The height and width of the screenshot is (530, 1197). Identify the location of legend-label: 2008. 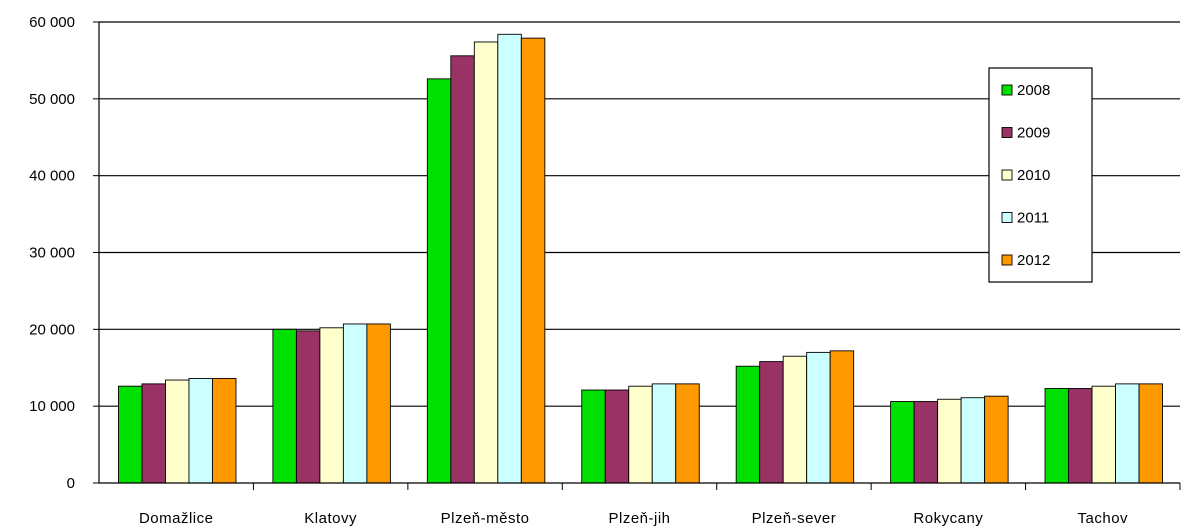
(1033, 90).